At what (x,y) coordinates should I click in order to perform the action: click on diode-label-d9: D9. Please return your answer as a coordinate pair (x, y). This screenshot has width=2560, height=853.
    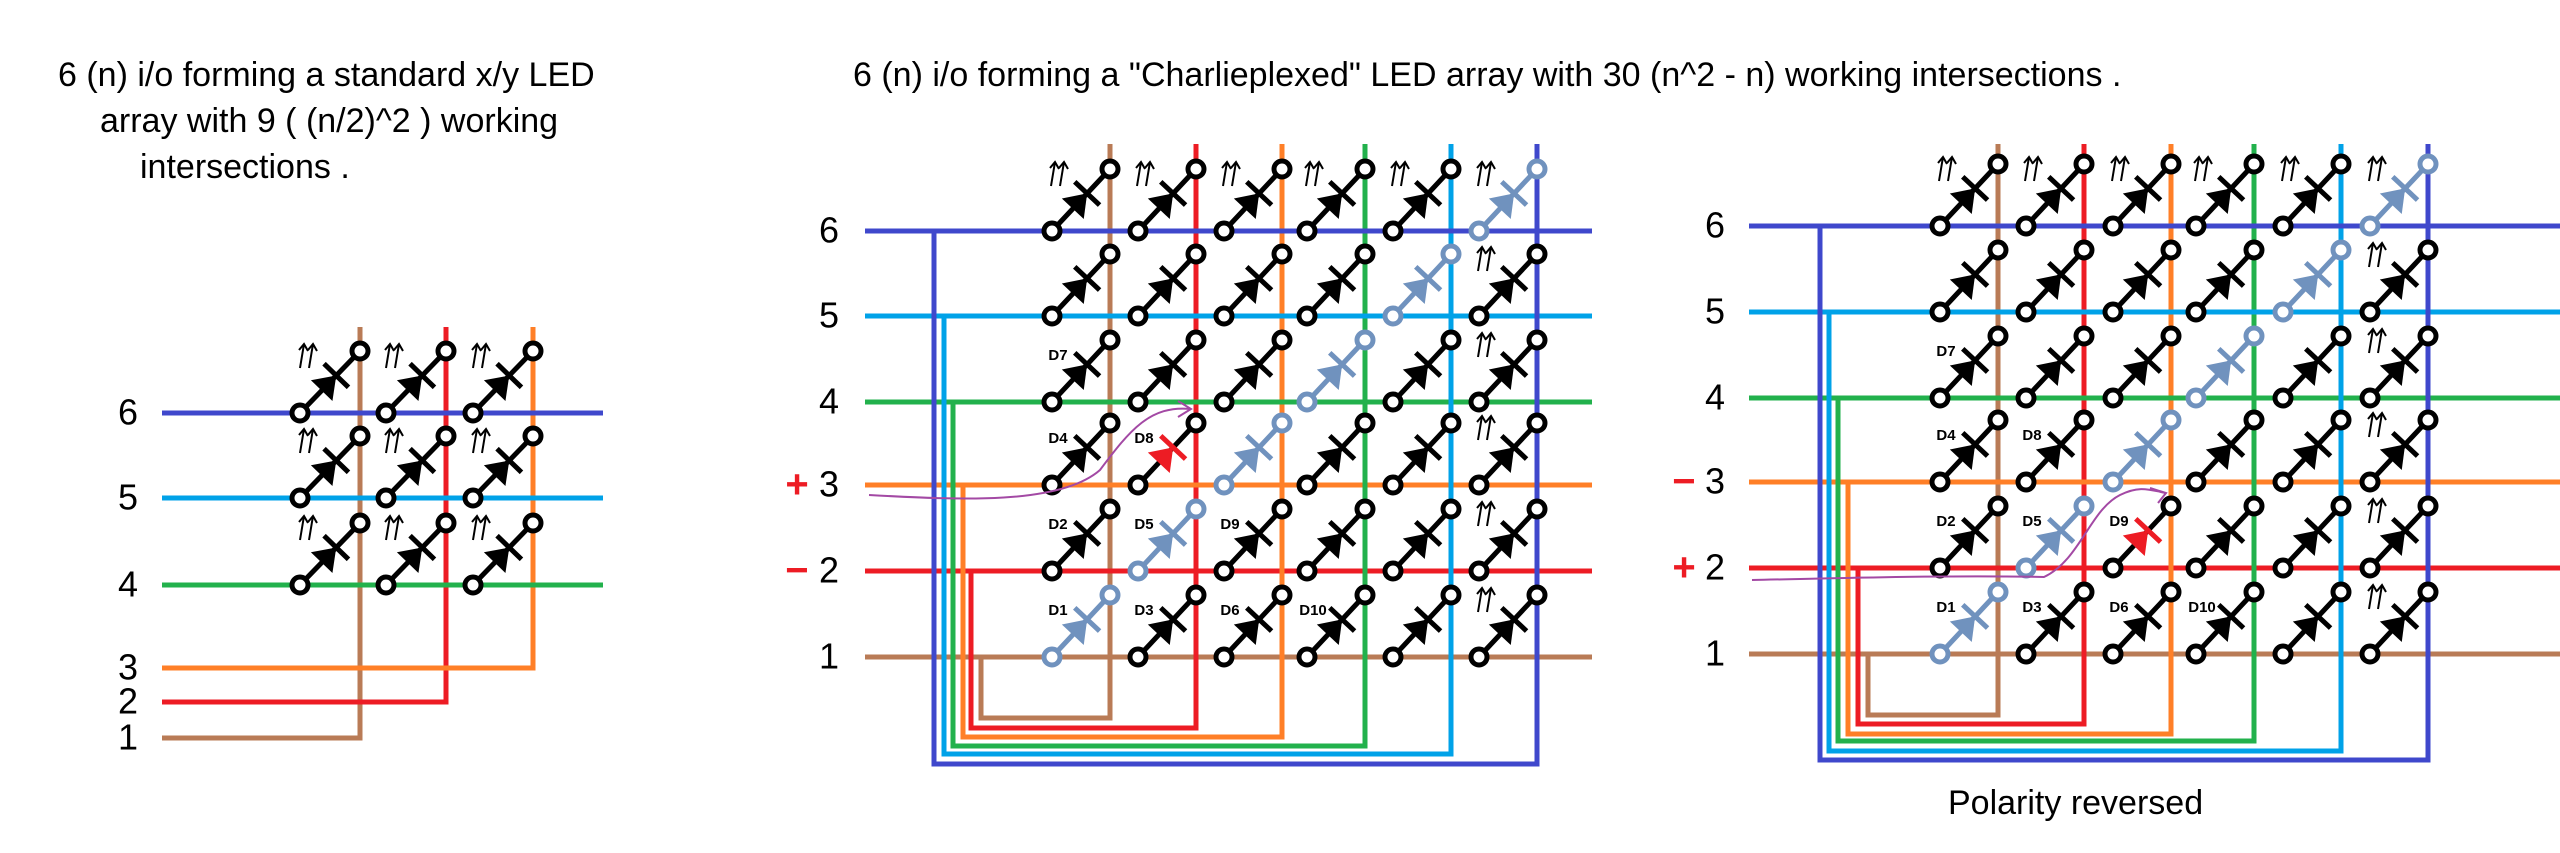
    Looking at the image, I should click on (1229, 524).